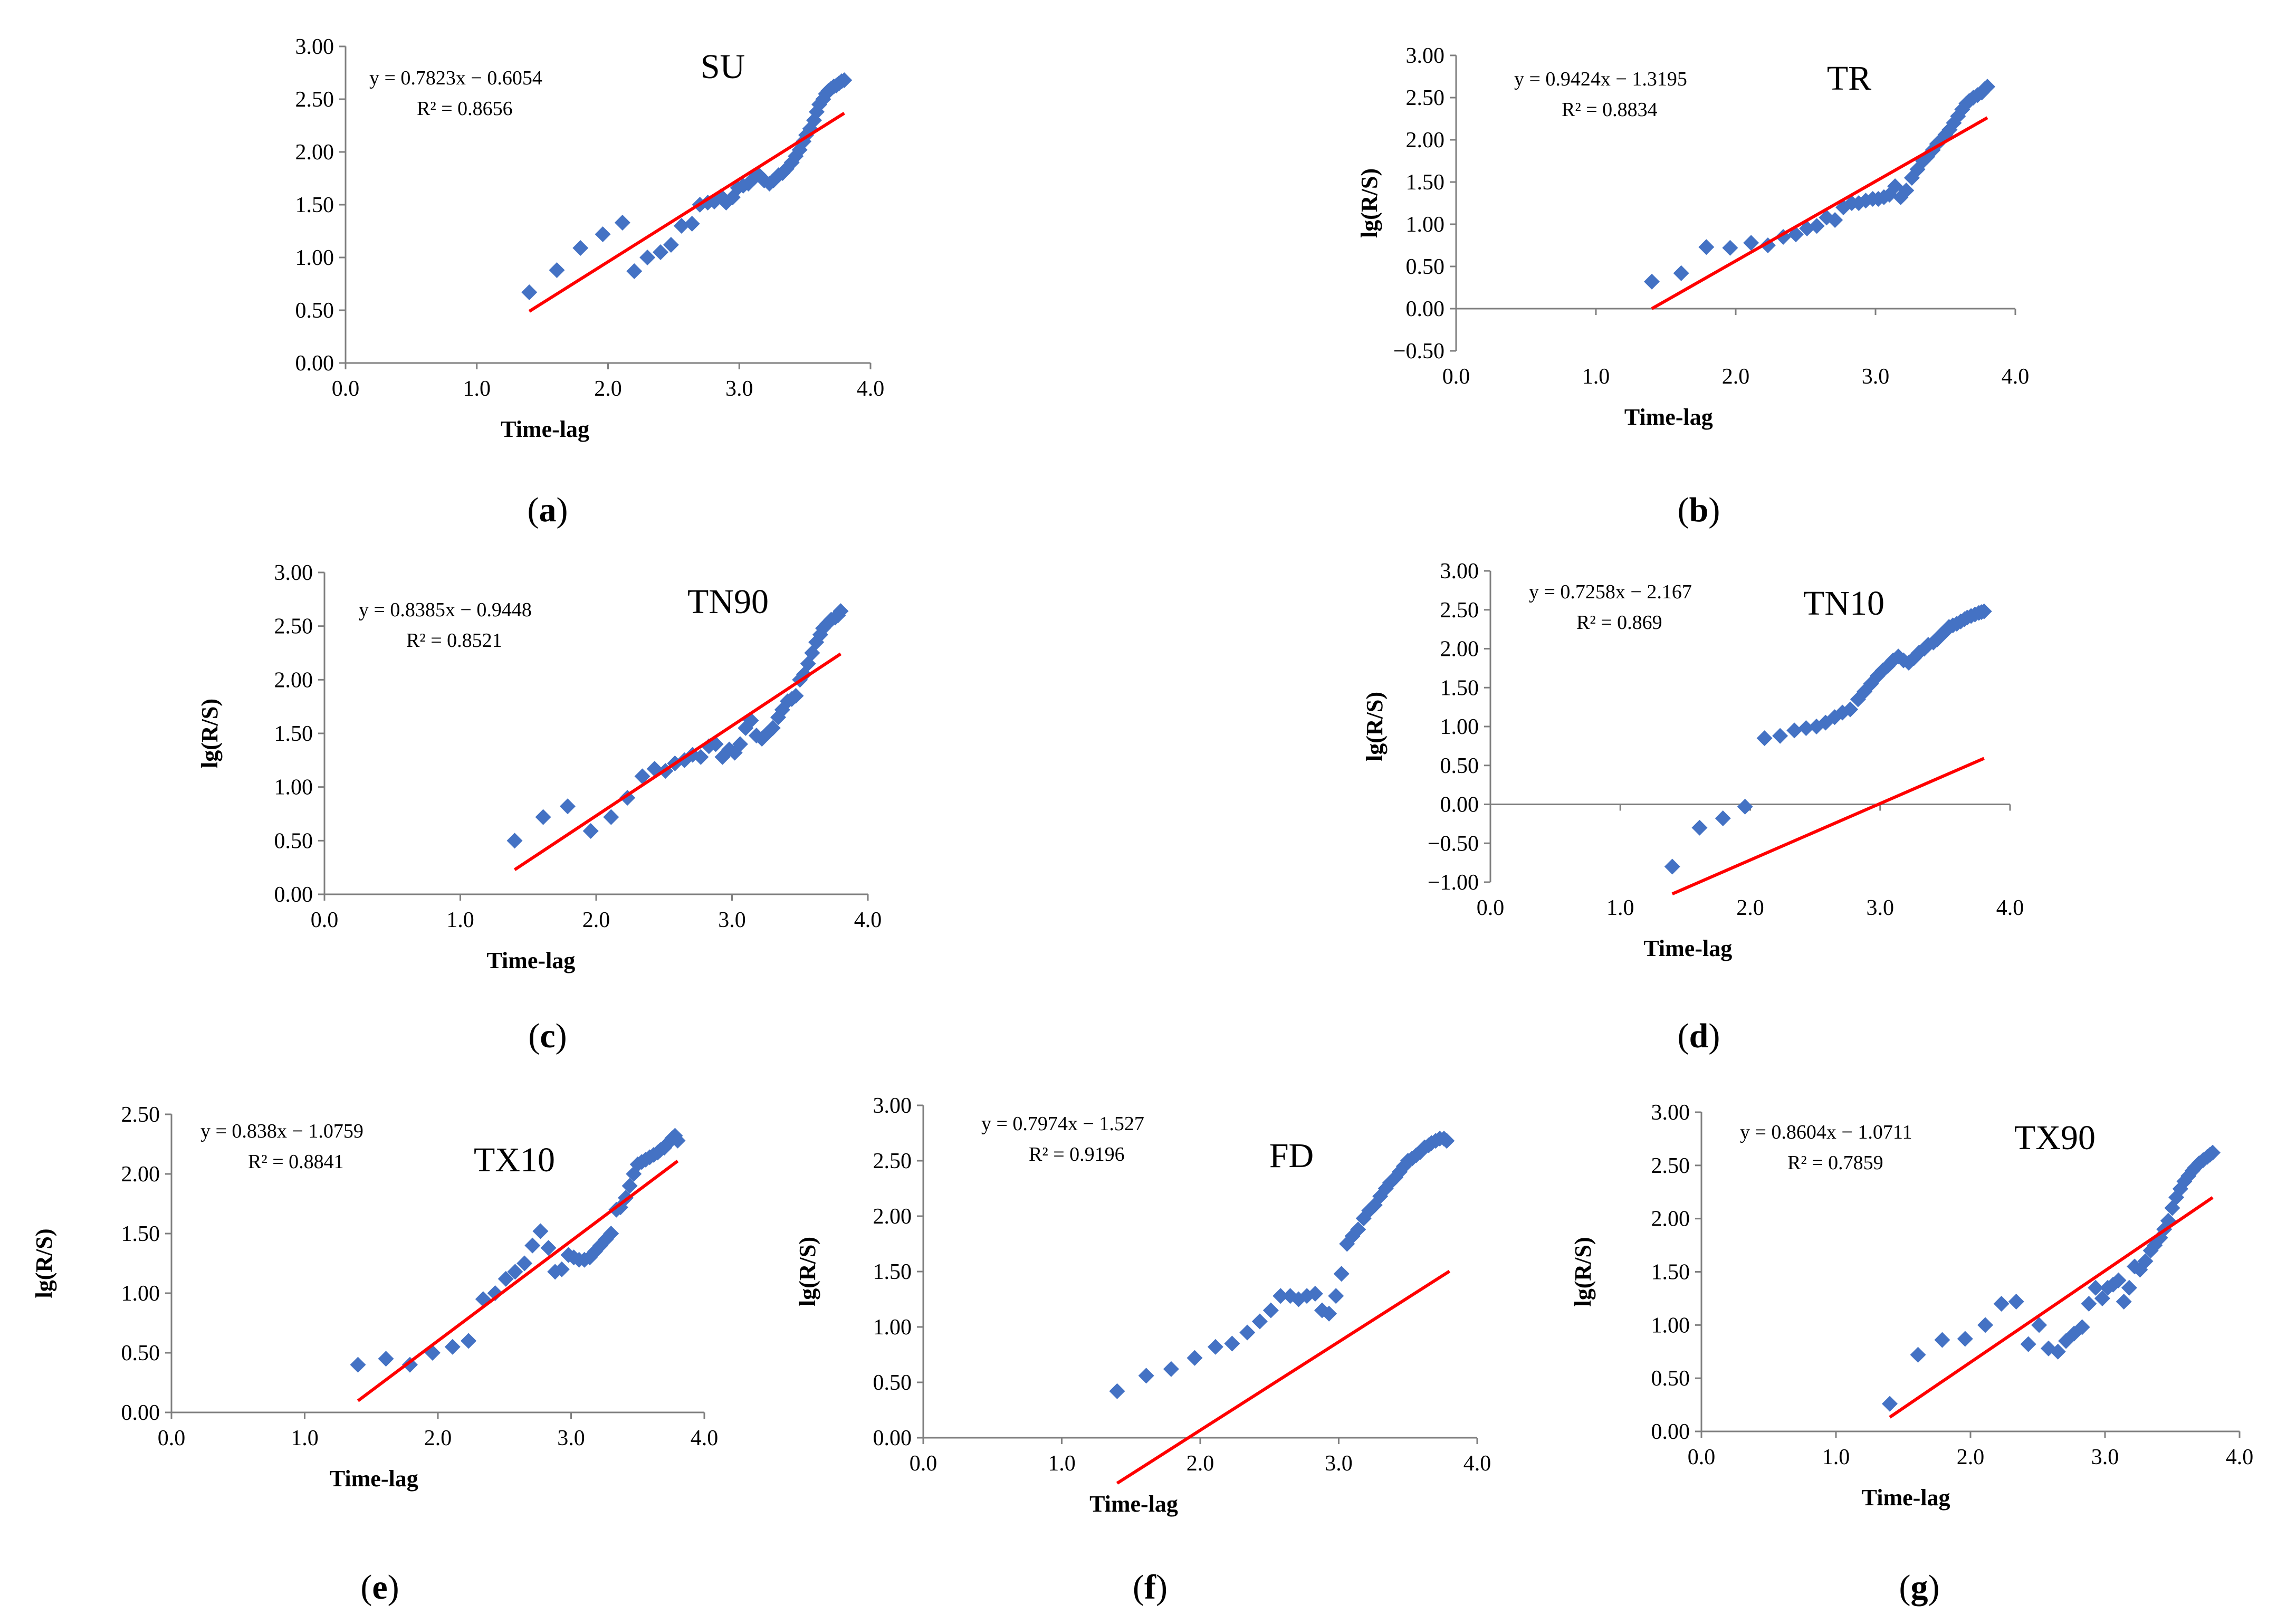 This screenshot has width=2277, height=1624. I want to click on r-squared: R² = 0.8841, so click(296, 1162).